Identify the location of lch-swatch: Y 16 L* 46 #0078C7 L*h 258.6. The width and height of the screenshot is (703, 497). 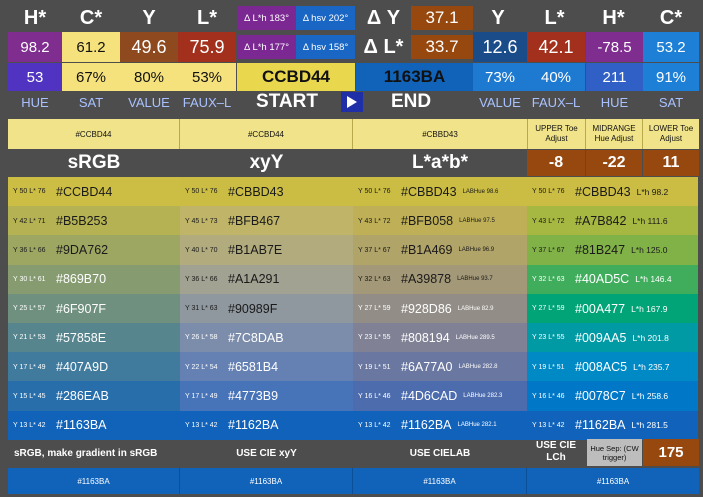
(612, 396).